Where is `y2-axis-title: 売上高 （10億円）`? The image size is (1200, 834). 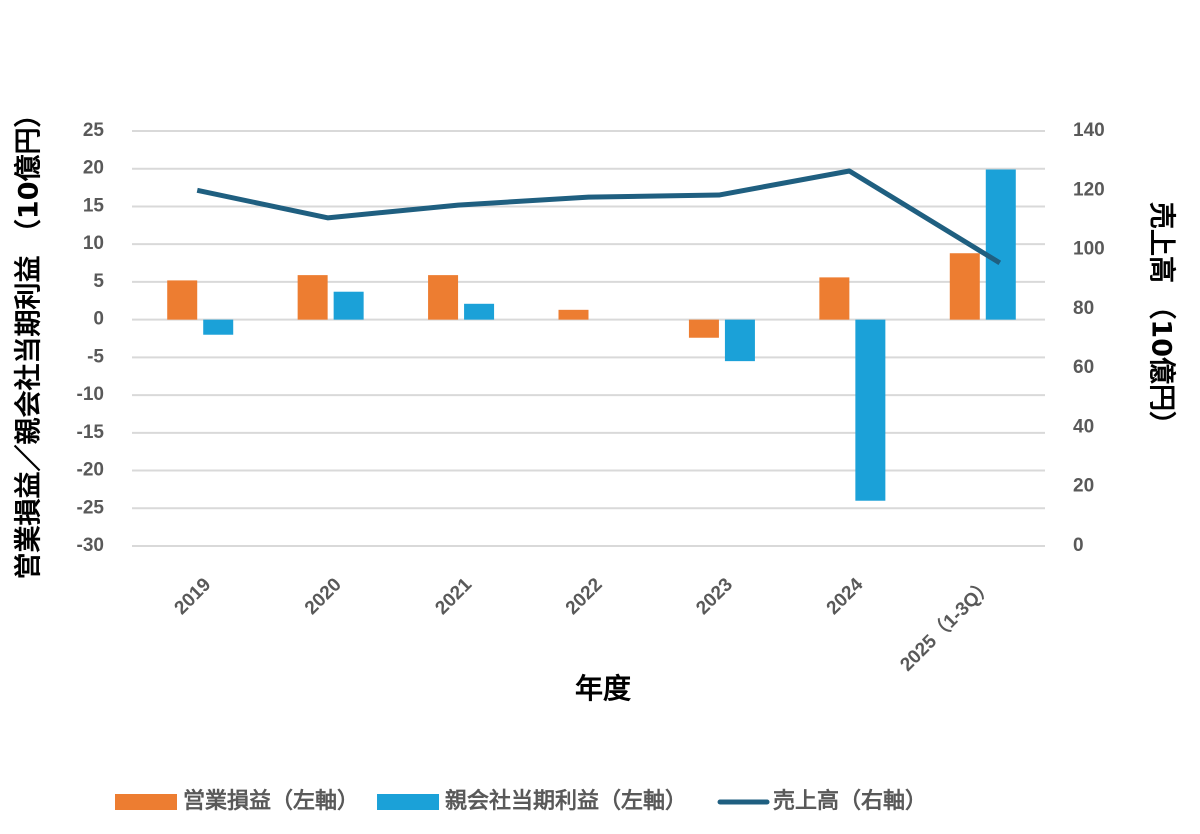
y2-axis-title: 売上高 （10億円） is located at coordinates (1162, 320).